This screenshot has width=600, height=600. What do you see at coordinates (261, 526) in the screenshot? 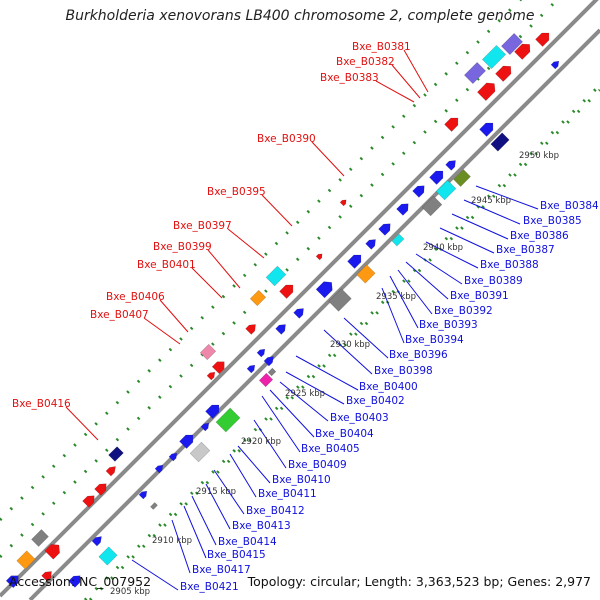
I see `gene-label-rev: Bxe_B0413` at bounding box center [261, 526].